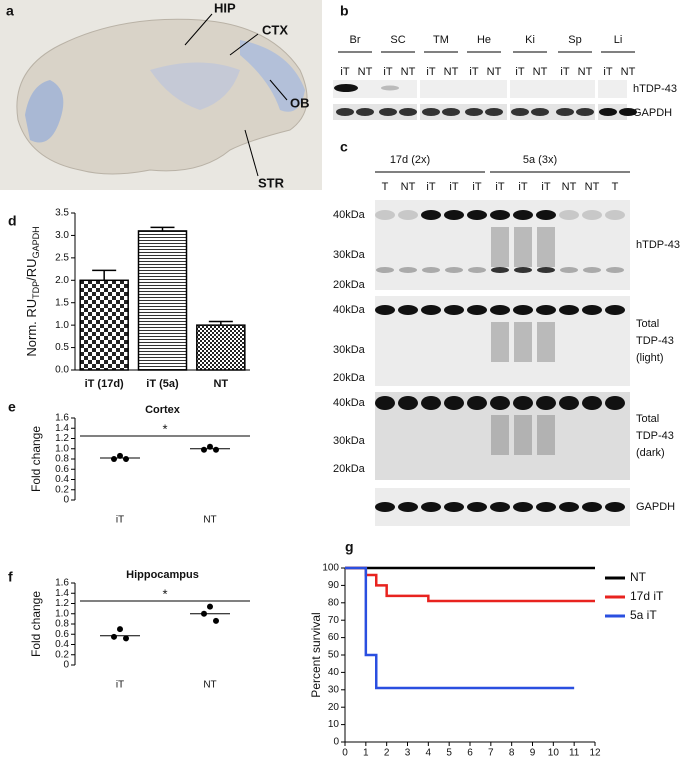  I want to click on panel-label: a, so click(10, 11).